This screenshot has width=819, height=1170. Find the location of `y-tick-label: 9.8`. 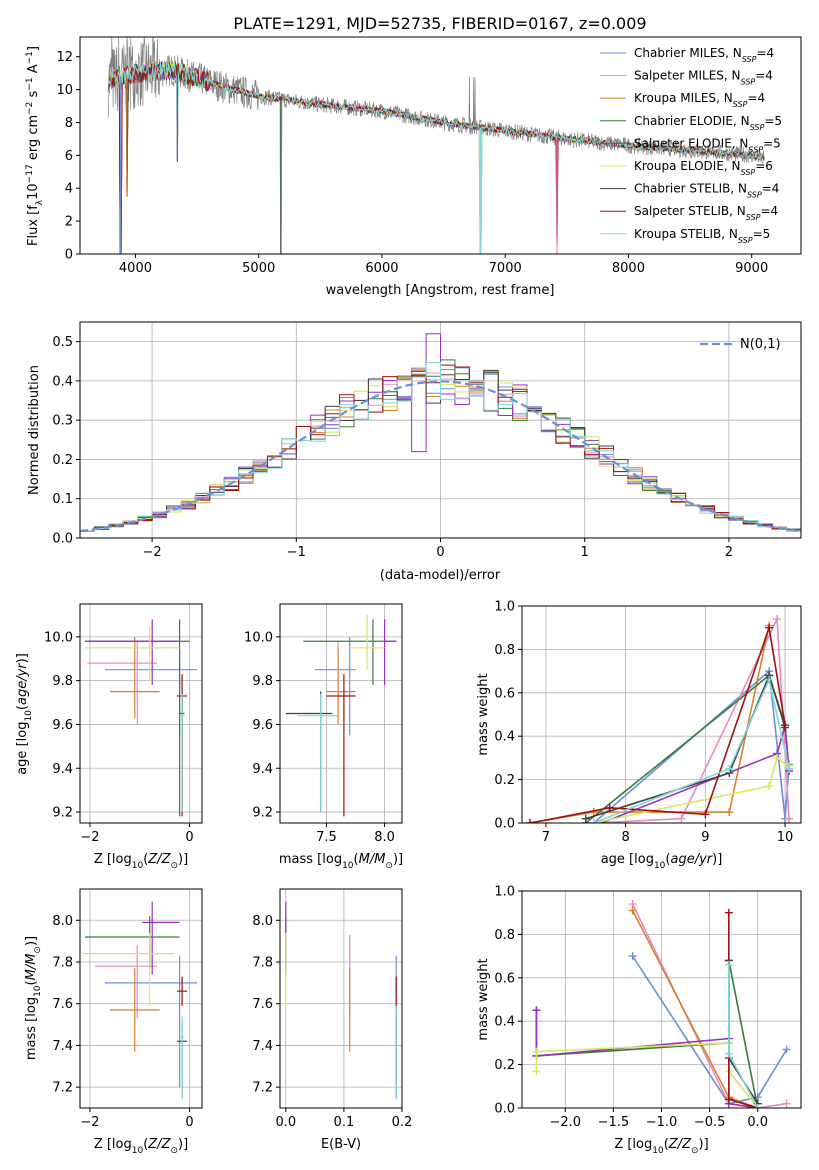

y-tick-label: 9.8 is located at coordinates (262, 681).